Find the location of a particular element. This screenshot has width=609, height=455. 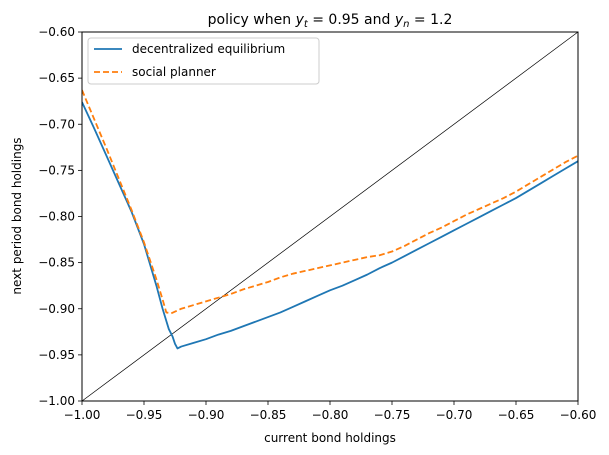

chart-title: policy when yt = 0.95 and yn = 1.2 is located at coordinates (330, 21).